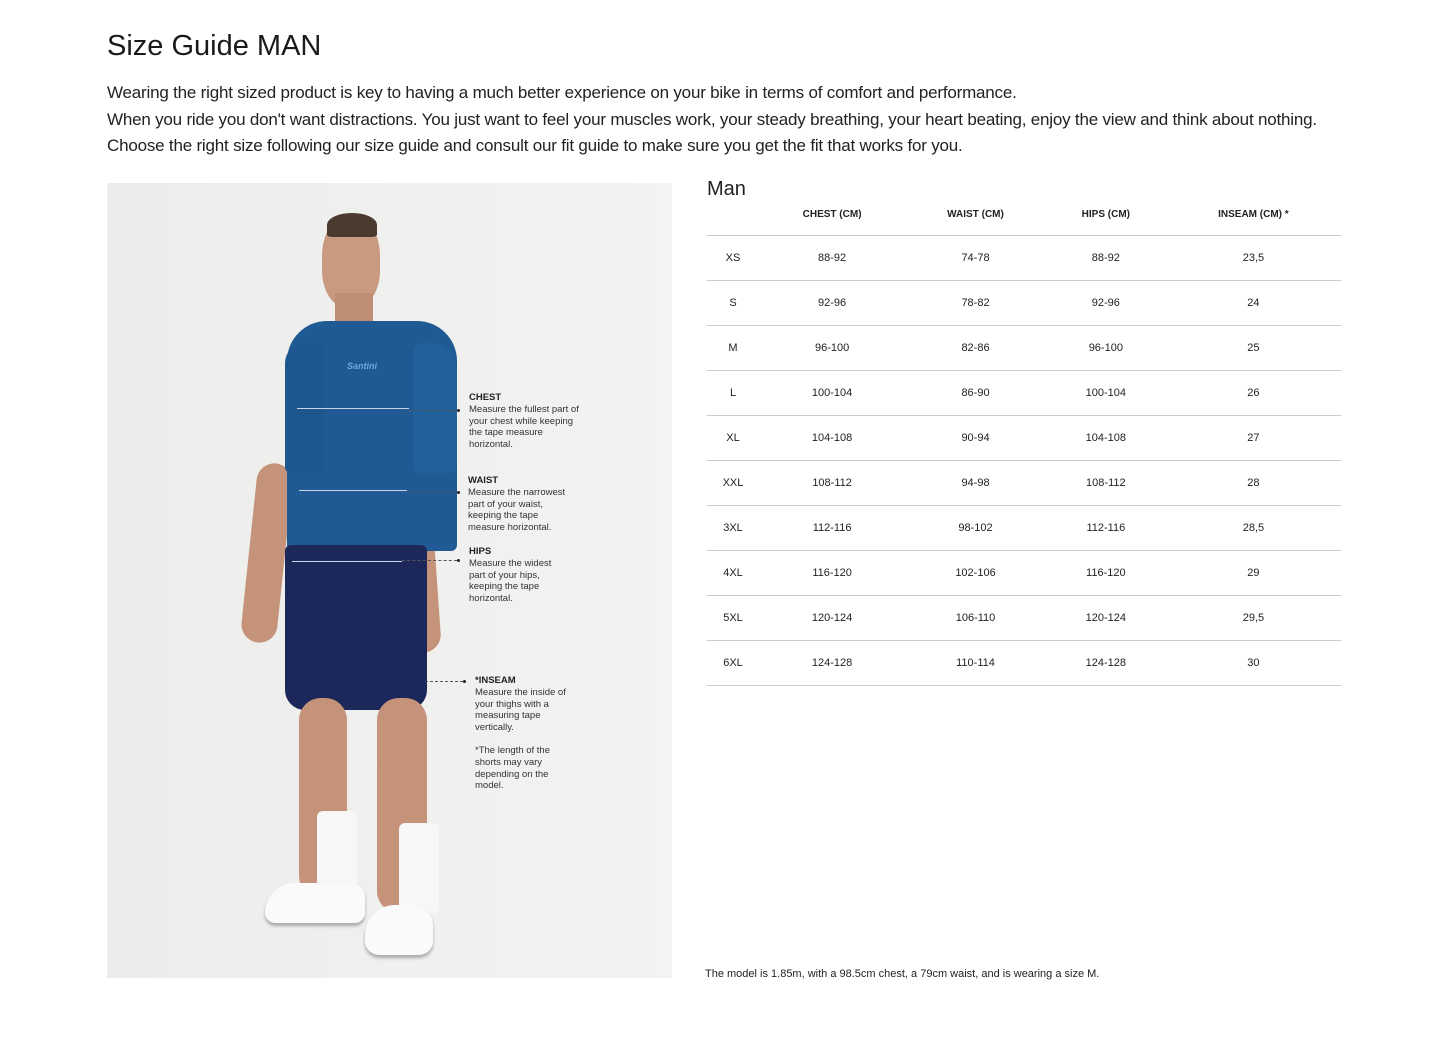 The width and height of the screenshot is (1445, 1042). What do you see at coordinates (353, 408) in the screenshot?
I see `chest-tape` at bounding box center [353, 408].